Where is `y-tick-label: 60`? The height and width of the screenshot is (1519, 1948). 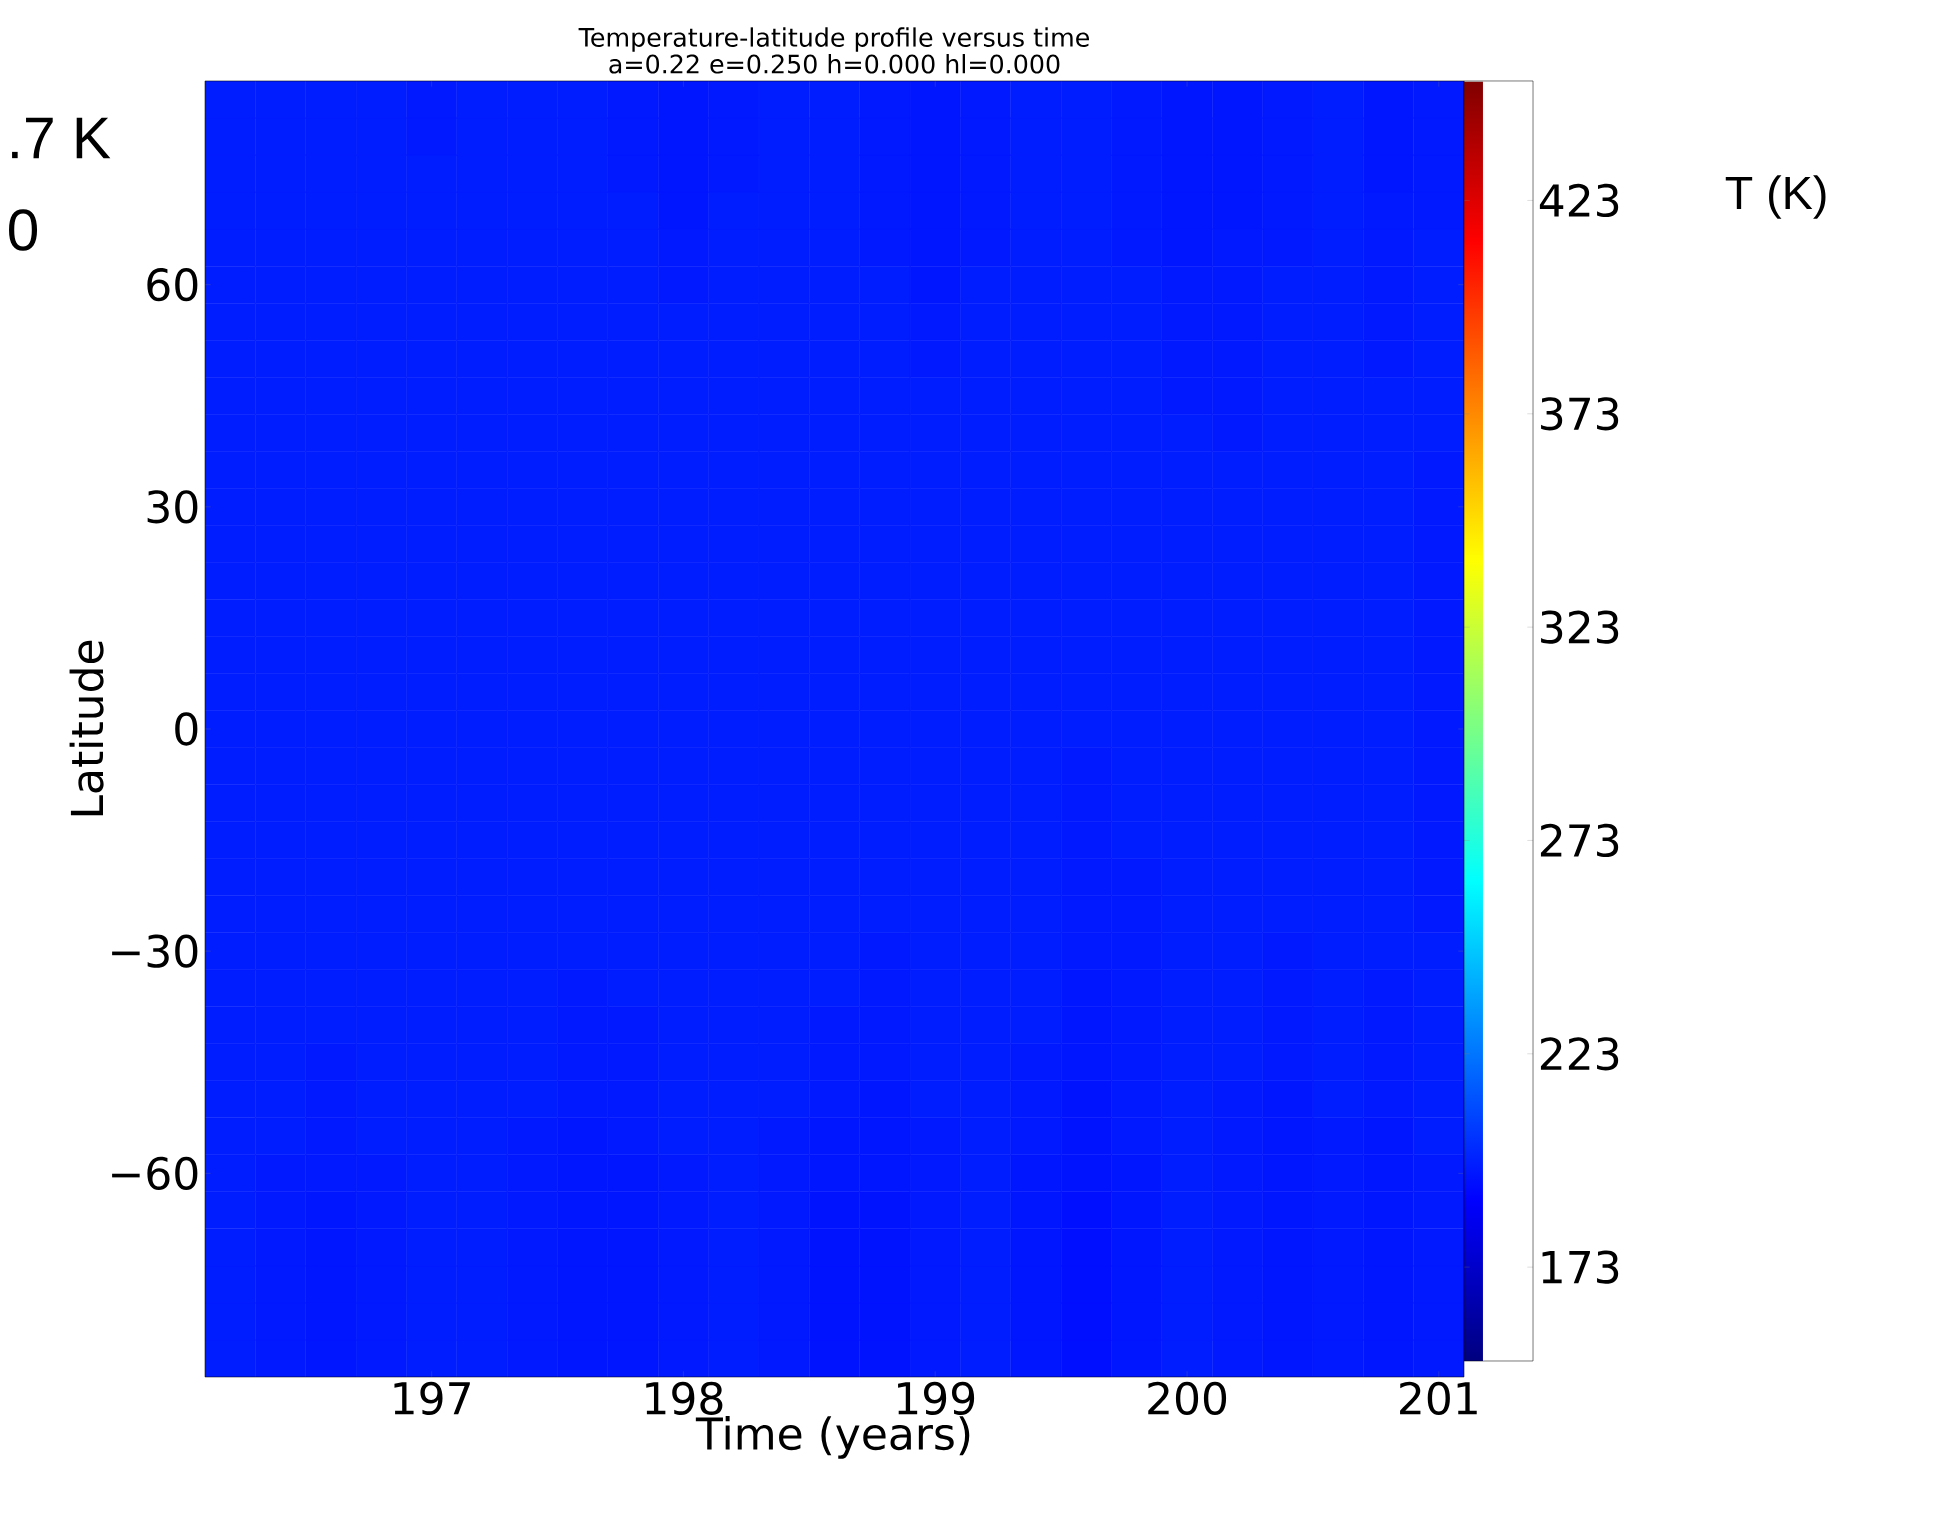 y-tick-label: 60 is located at coordinates (172, 284).